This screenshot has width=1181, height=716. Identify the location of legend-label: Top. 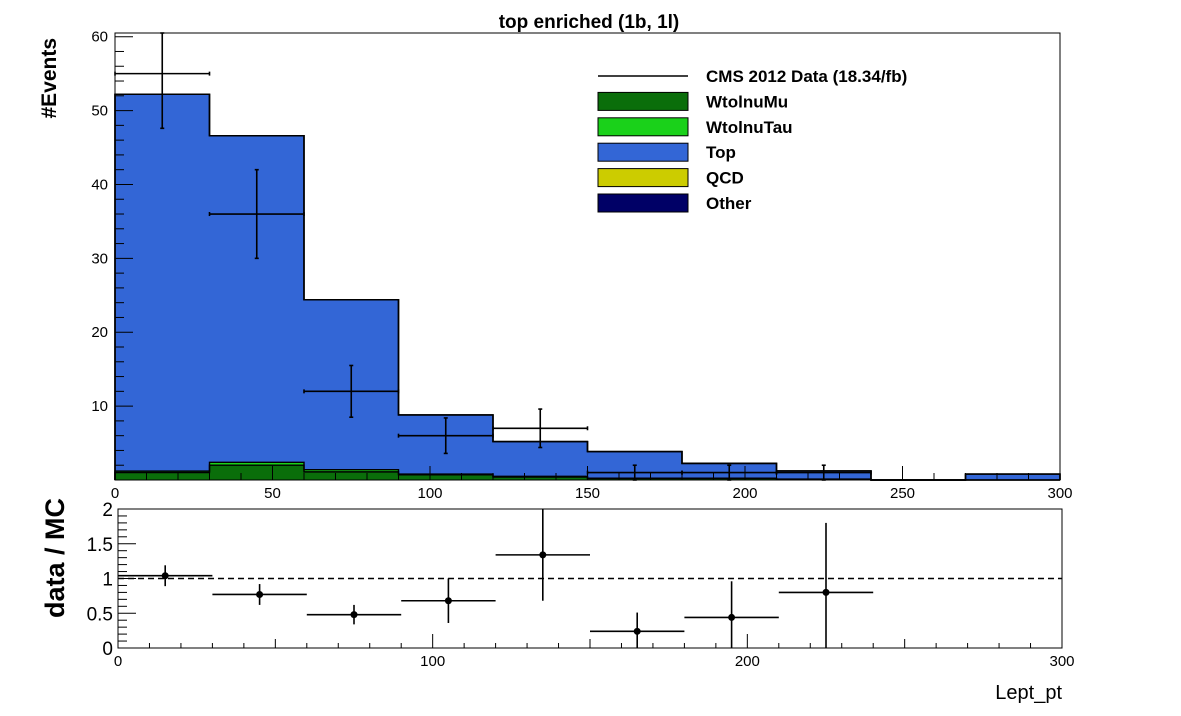
(721, 152).